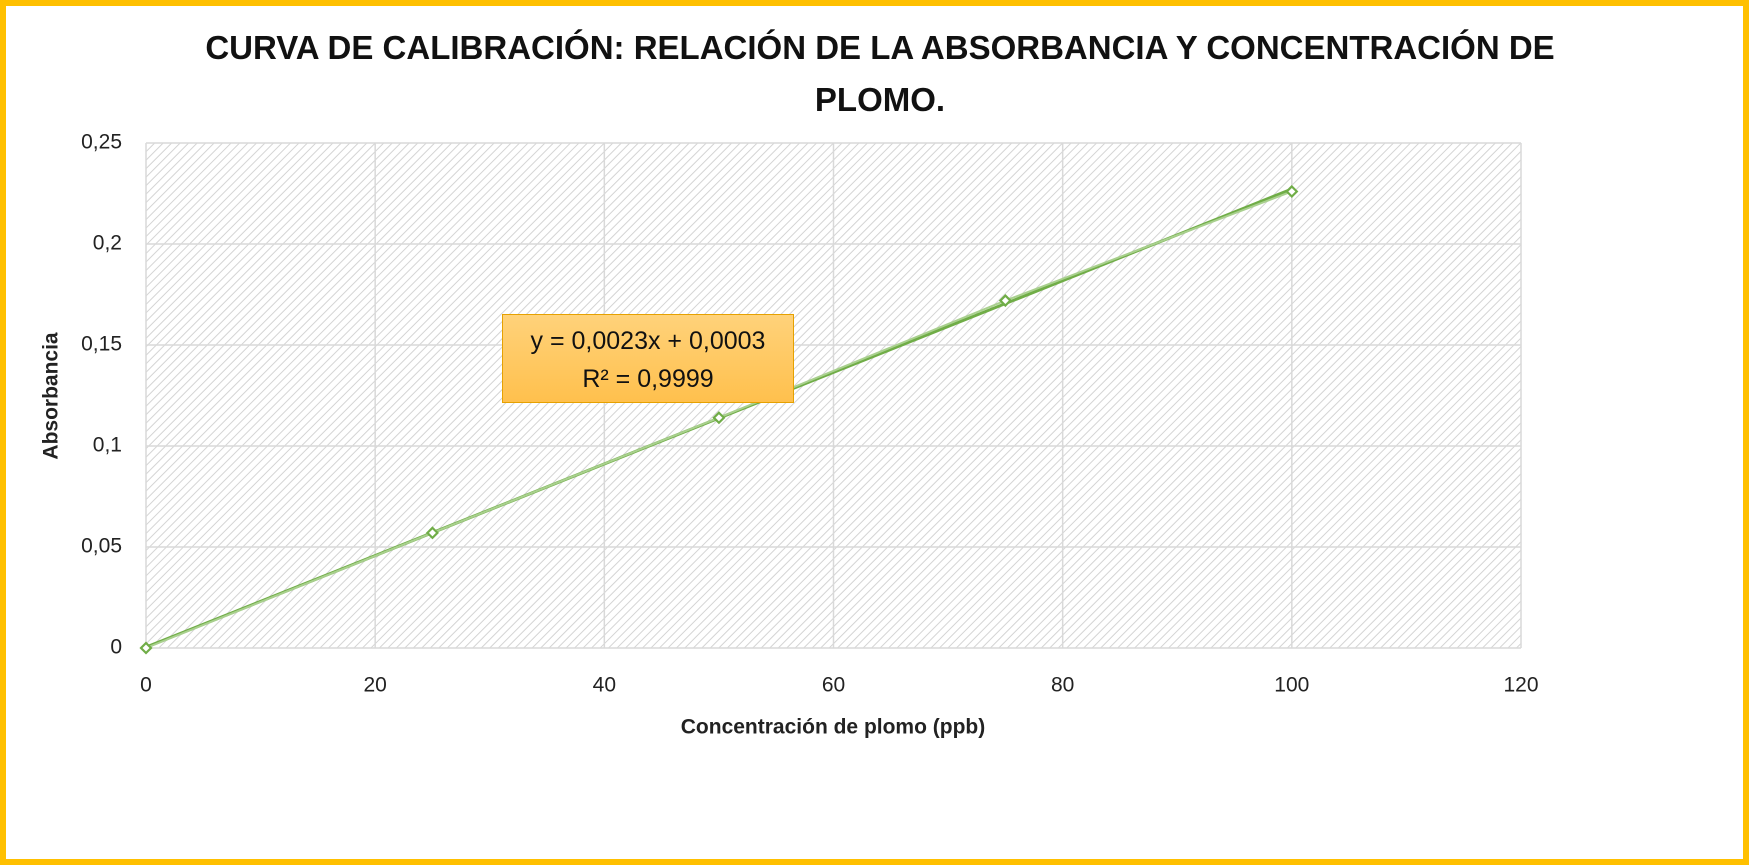  What do you see at coordinates (648, 358) in the screenshot?
I see `trendline-equation: y = 0,0023x + 0,0003 R² = 0,9999` at bounding box center [648, 358].